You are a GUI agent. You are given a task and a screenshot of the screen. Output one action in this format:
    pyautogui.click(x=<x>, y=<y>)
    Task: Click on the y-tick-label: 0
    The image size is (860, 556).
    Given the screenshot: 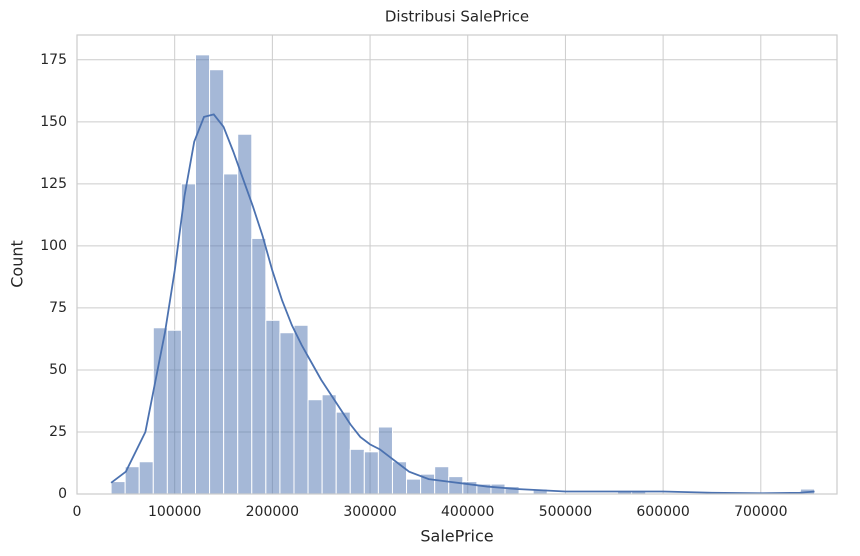 What is the action you would take?
    pyautogui.click(x=62, y=494)
    